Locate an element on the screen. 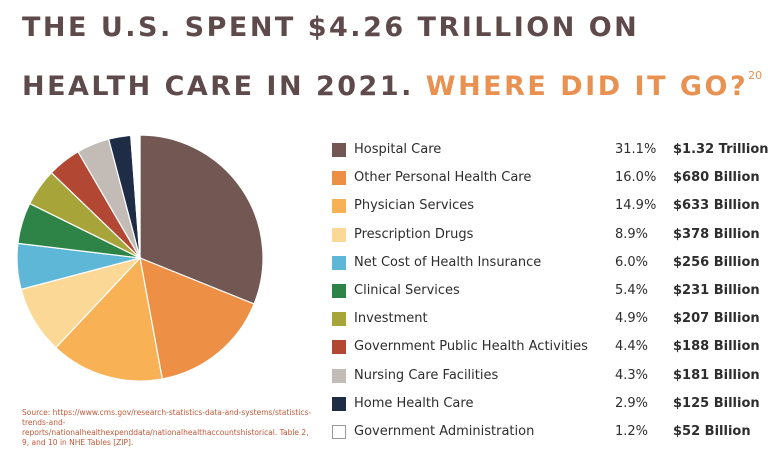 Image resolution: width=768 pixels, height=468 pixels. legend-amount: $256 Billion is located at coordinates (716, 262).